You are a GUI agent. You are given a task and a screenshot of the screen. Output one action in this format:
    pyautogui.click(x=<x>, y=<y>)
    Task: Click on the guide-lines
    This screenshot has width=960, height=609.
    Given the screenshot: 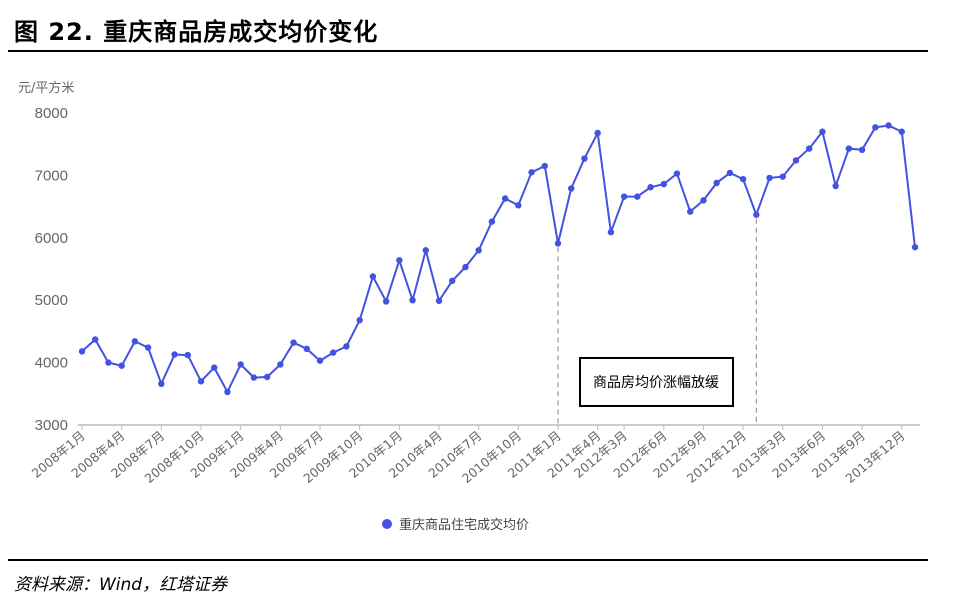 What is the action you would take?
    pyautogui.click(x=657, y=321)
    